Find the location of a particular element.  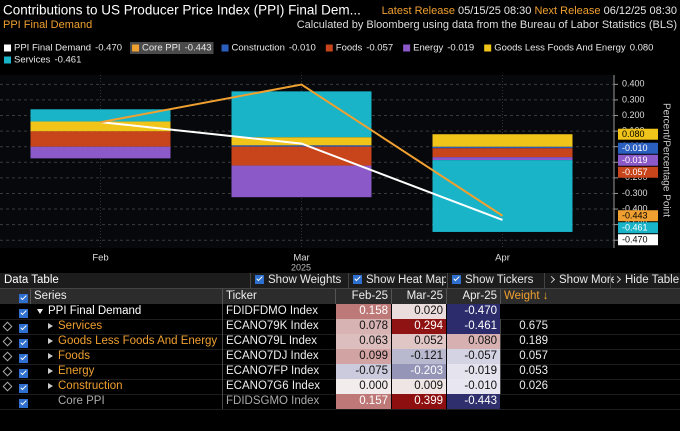

series-cell: Services is located at coordinates (126, 326).